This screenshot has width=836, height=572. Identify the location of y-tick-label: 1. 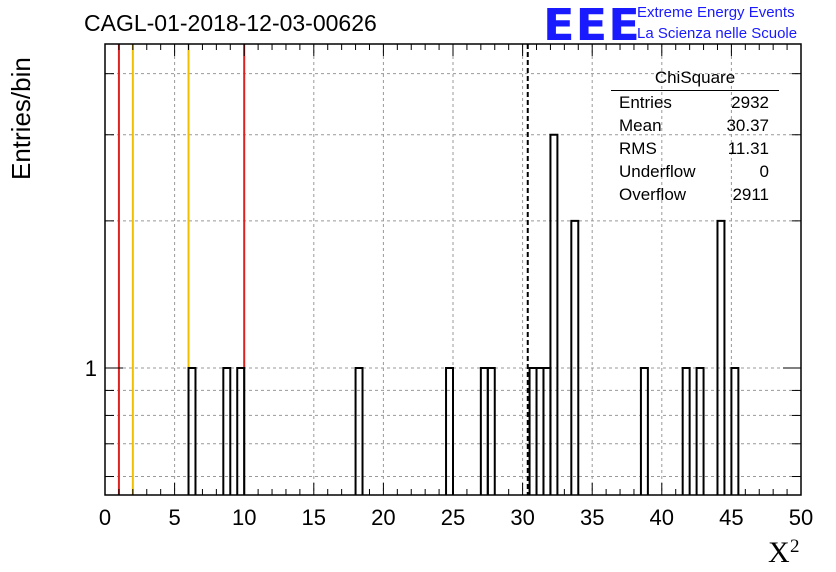
(91, 368).